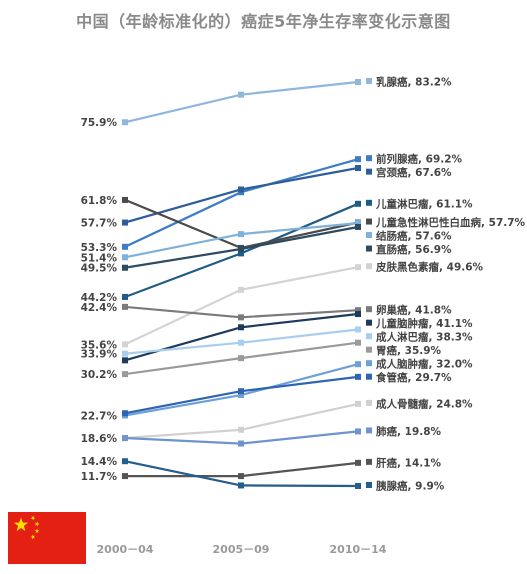 The height and width of the screenshot is (574, 527). Describe the element at coordinates (99, 462) in the screenshot. I see `y-tick-label: 14.4%` at that location.